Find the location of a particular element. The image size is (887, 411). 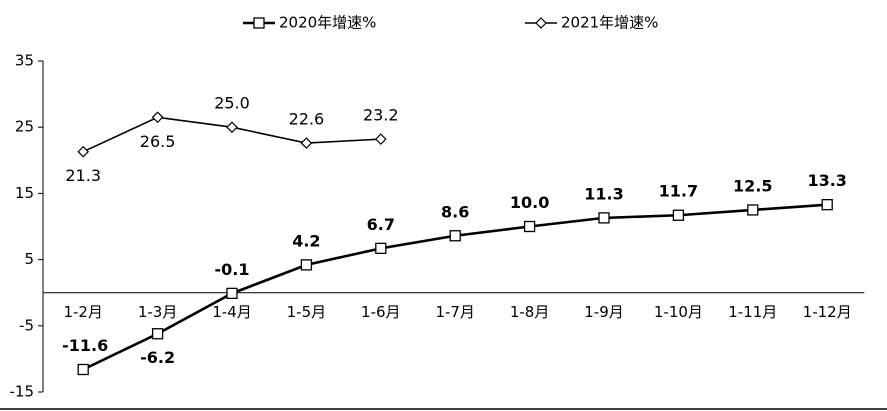

x-tick-label: 1-6月 is located at coordinates (381, 312).